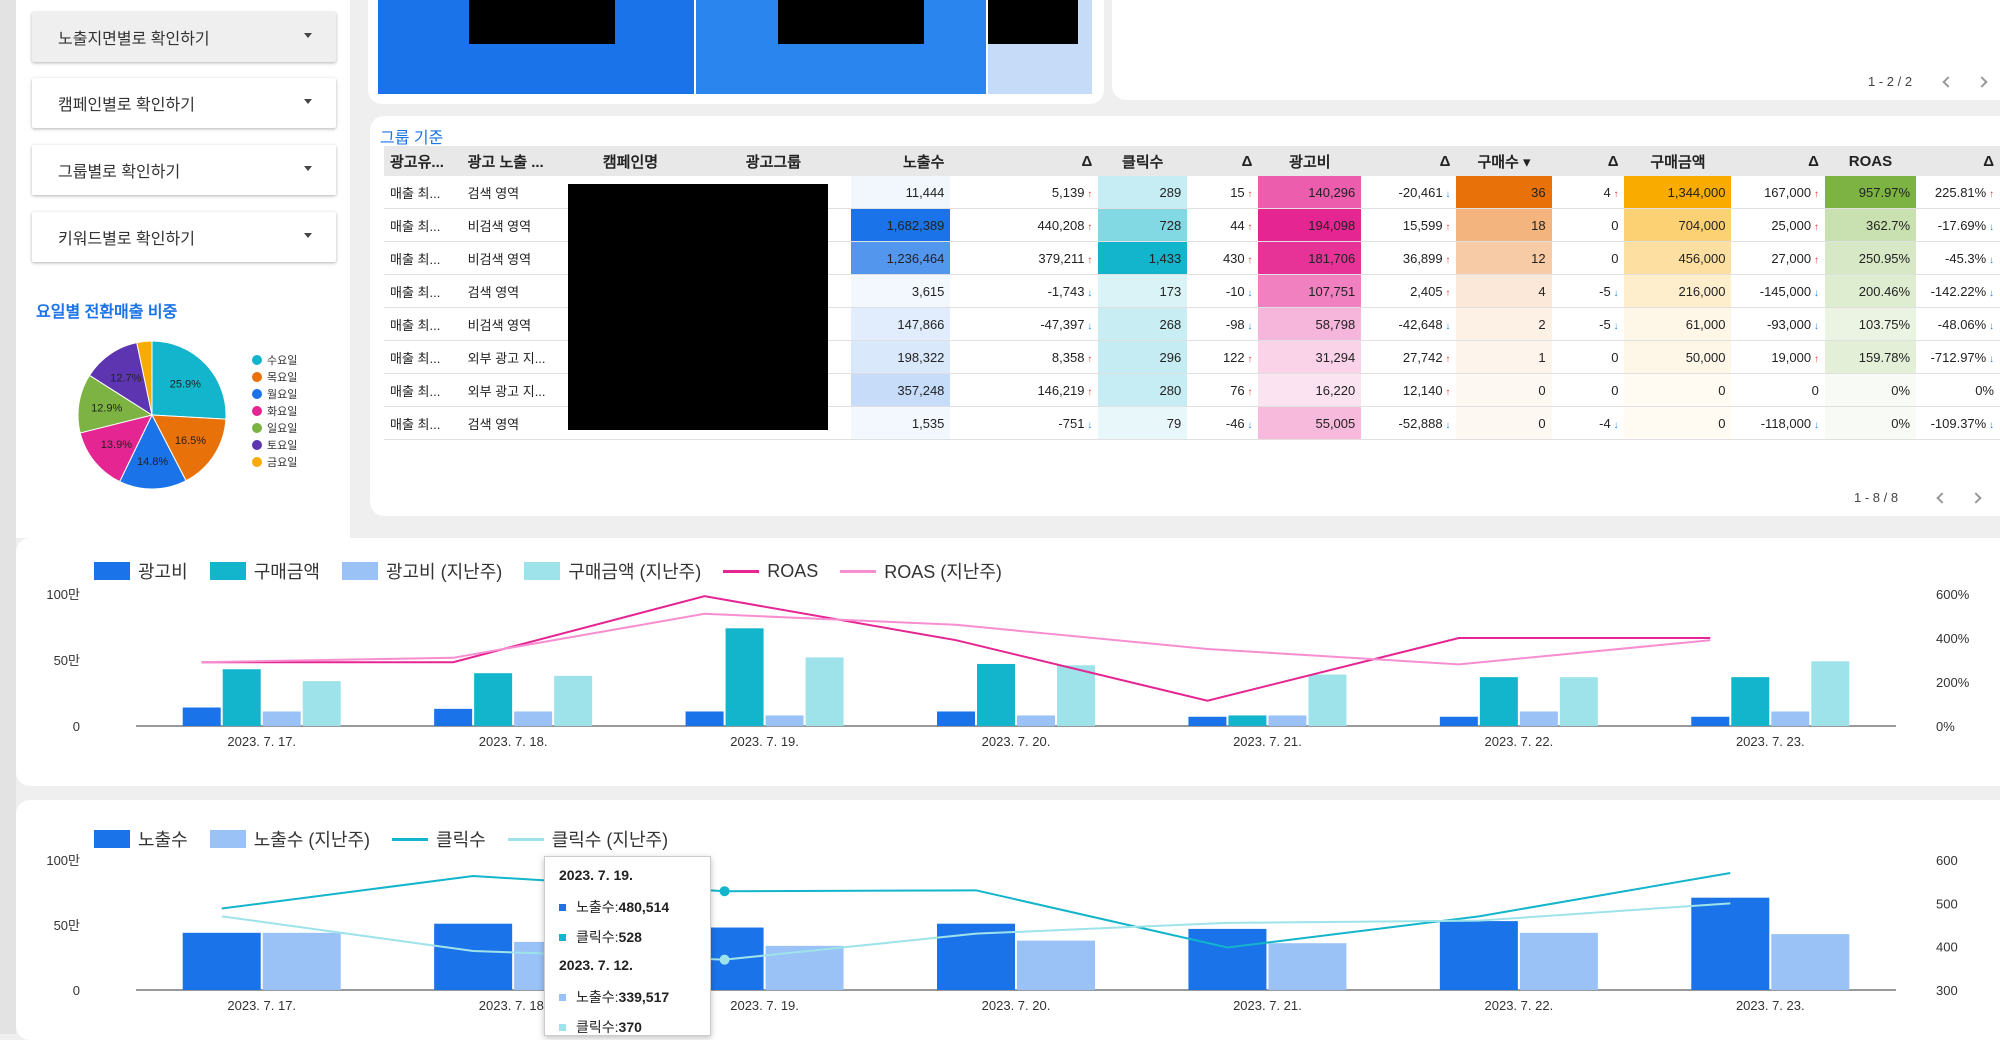 Image resolution: width=2000 pixels, height=1040 pixels. Describe the element at coordinates (770, 571) in the screenshot. I see `legend-item: ROAS` at that location.